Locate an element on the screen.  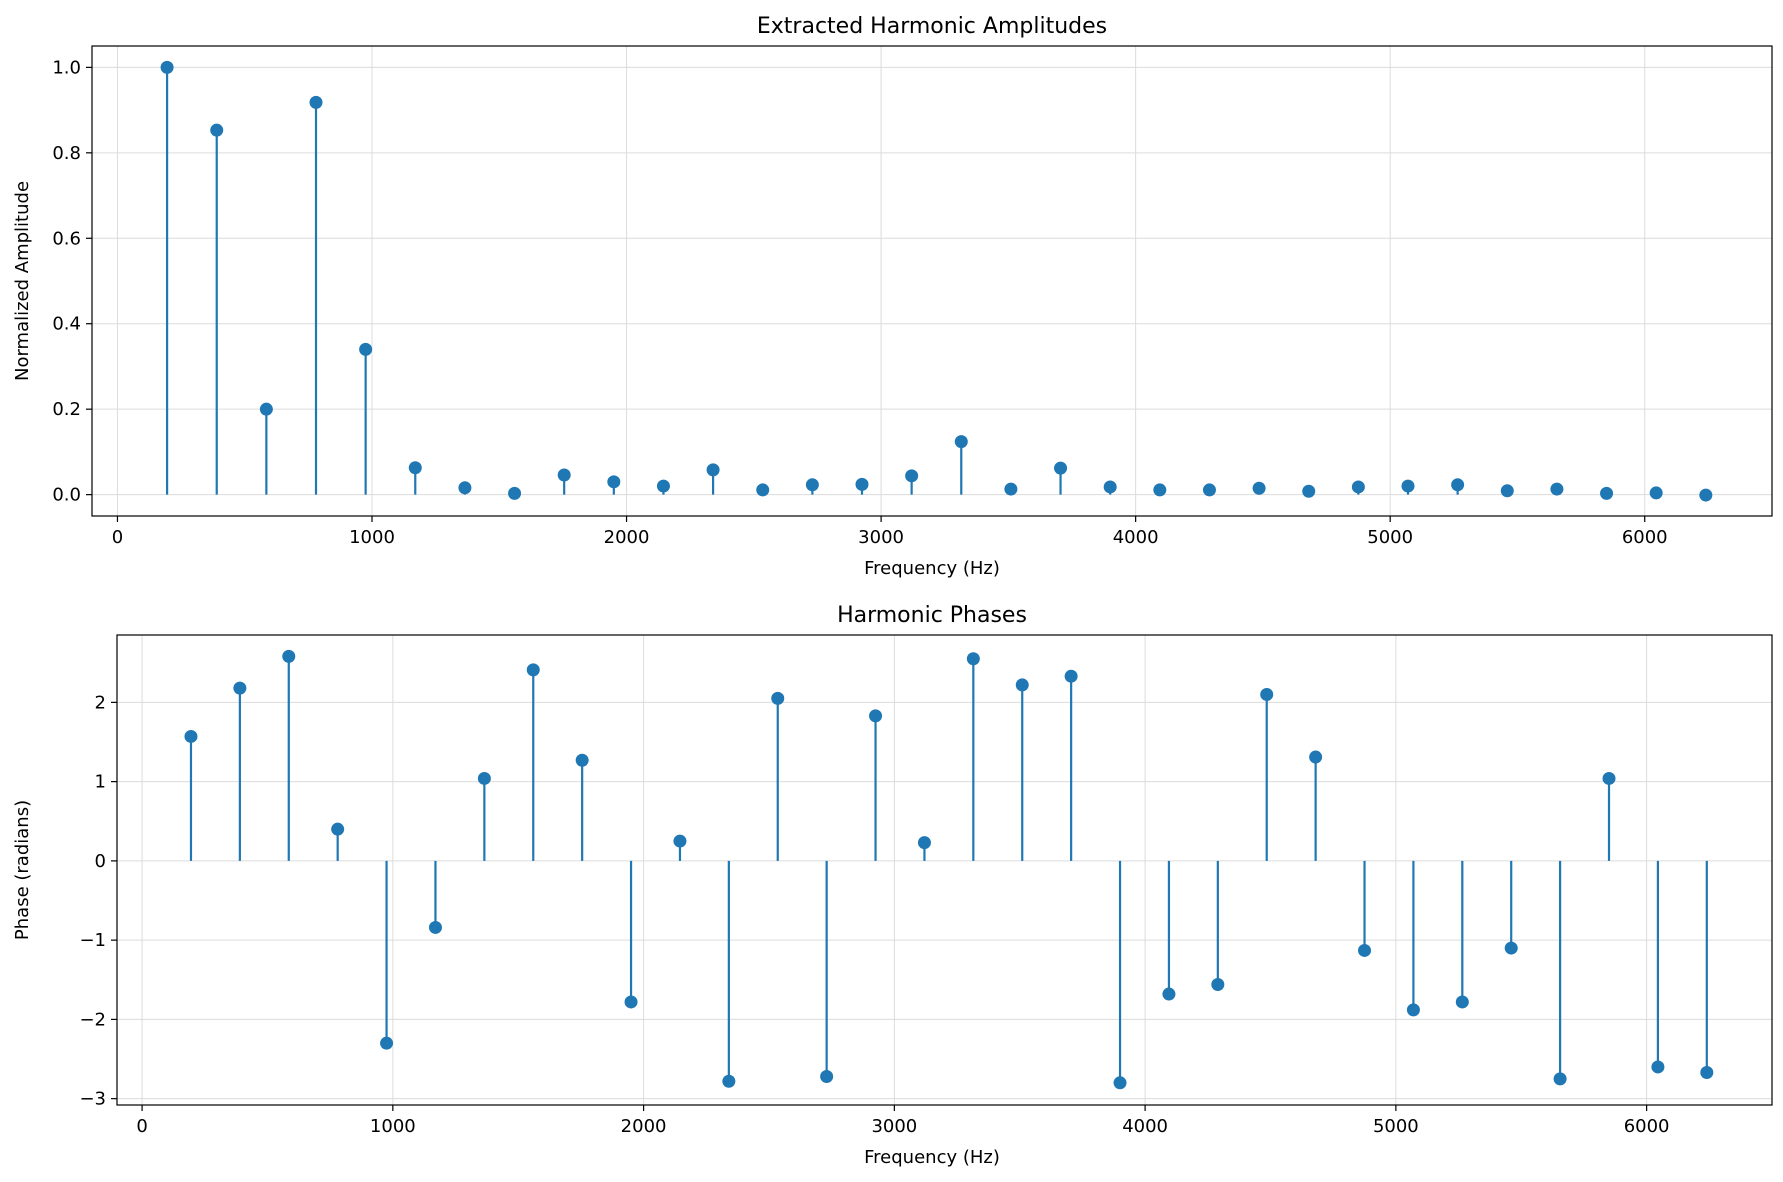
phase-x-tick-label: 1000 is located at coordinates (393, 1126).